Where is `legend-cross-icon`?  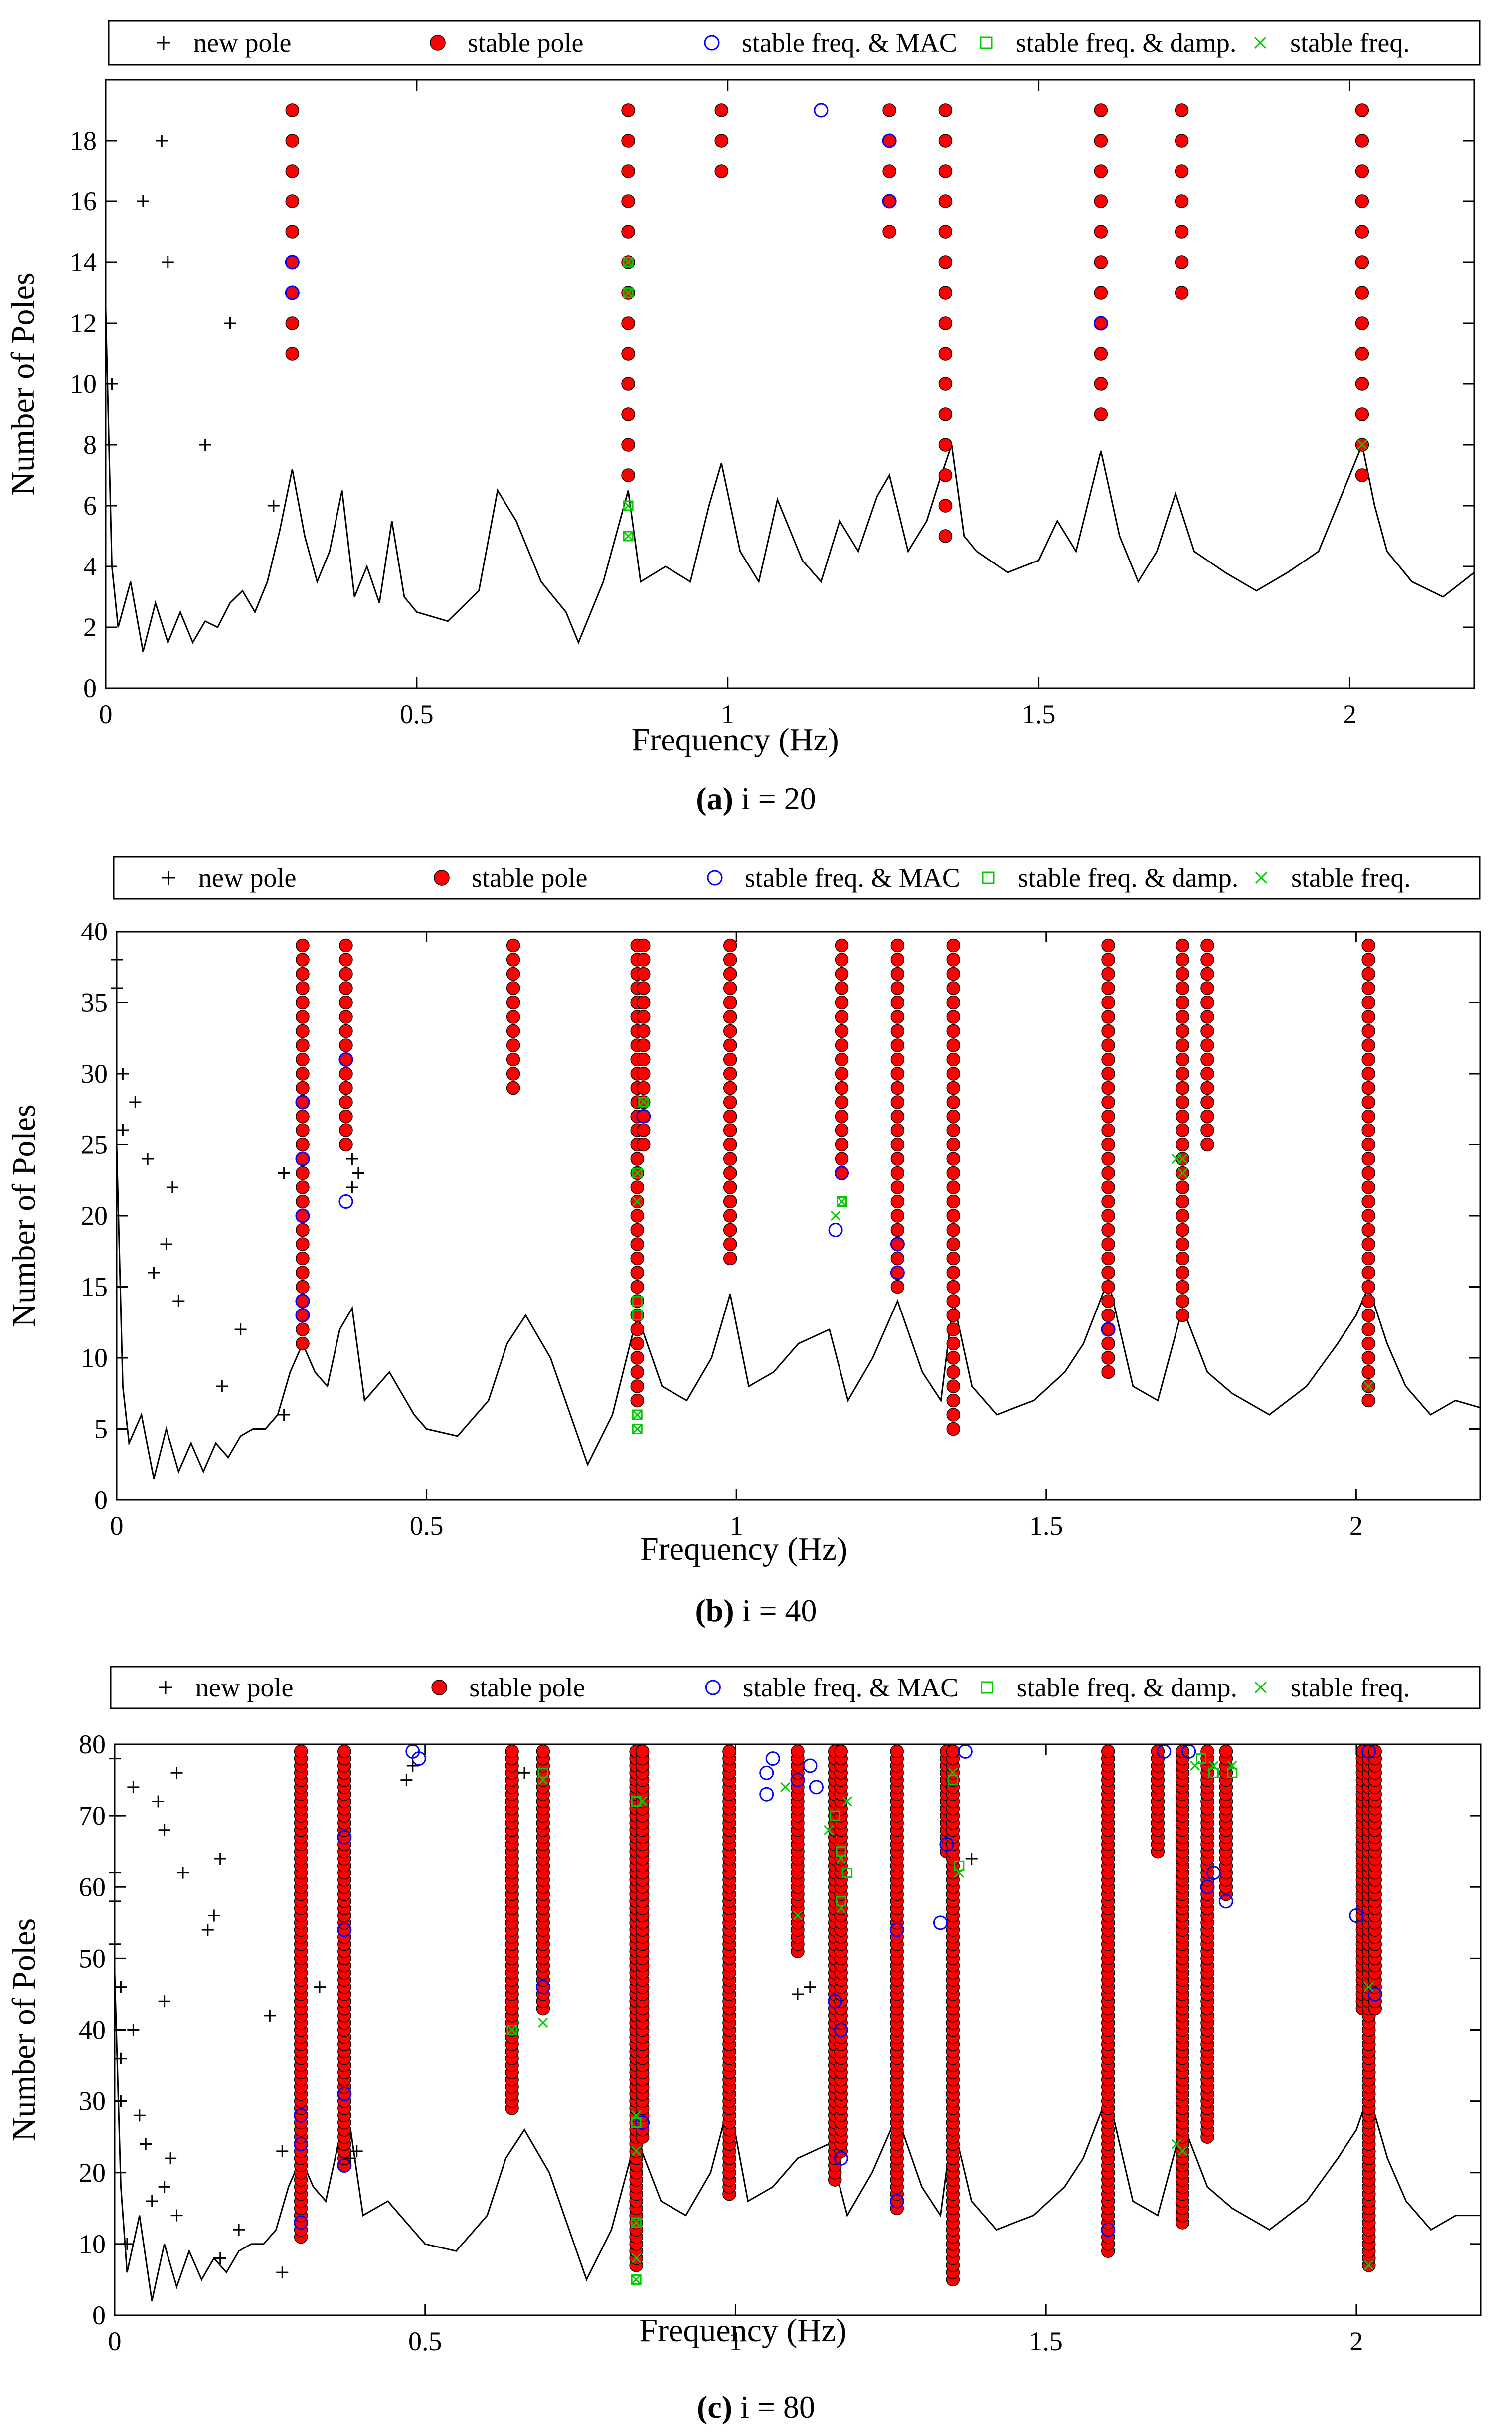
legend-cross-icon is located at coordinates (1260, 1687).